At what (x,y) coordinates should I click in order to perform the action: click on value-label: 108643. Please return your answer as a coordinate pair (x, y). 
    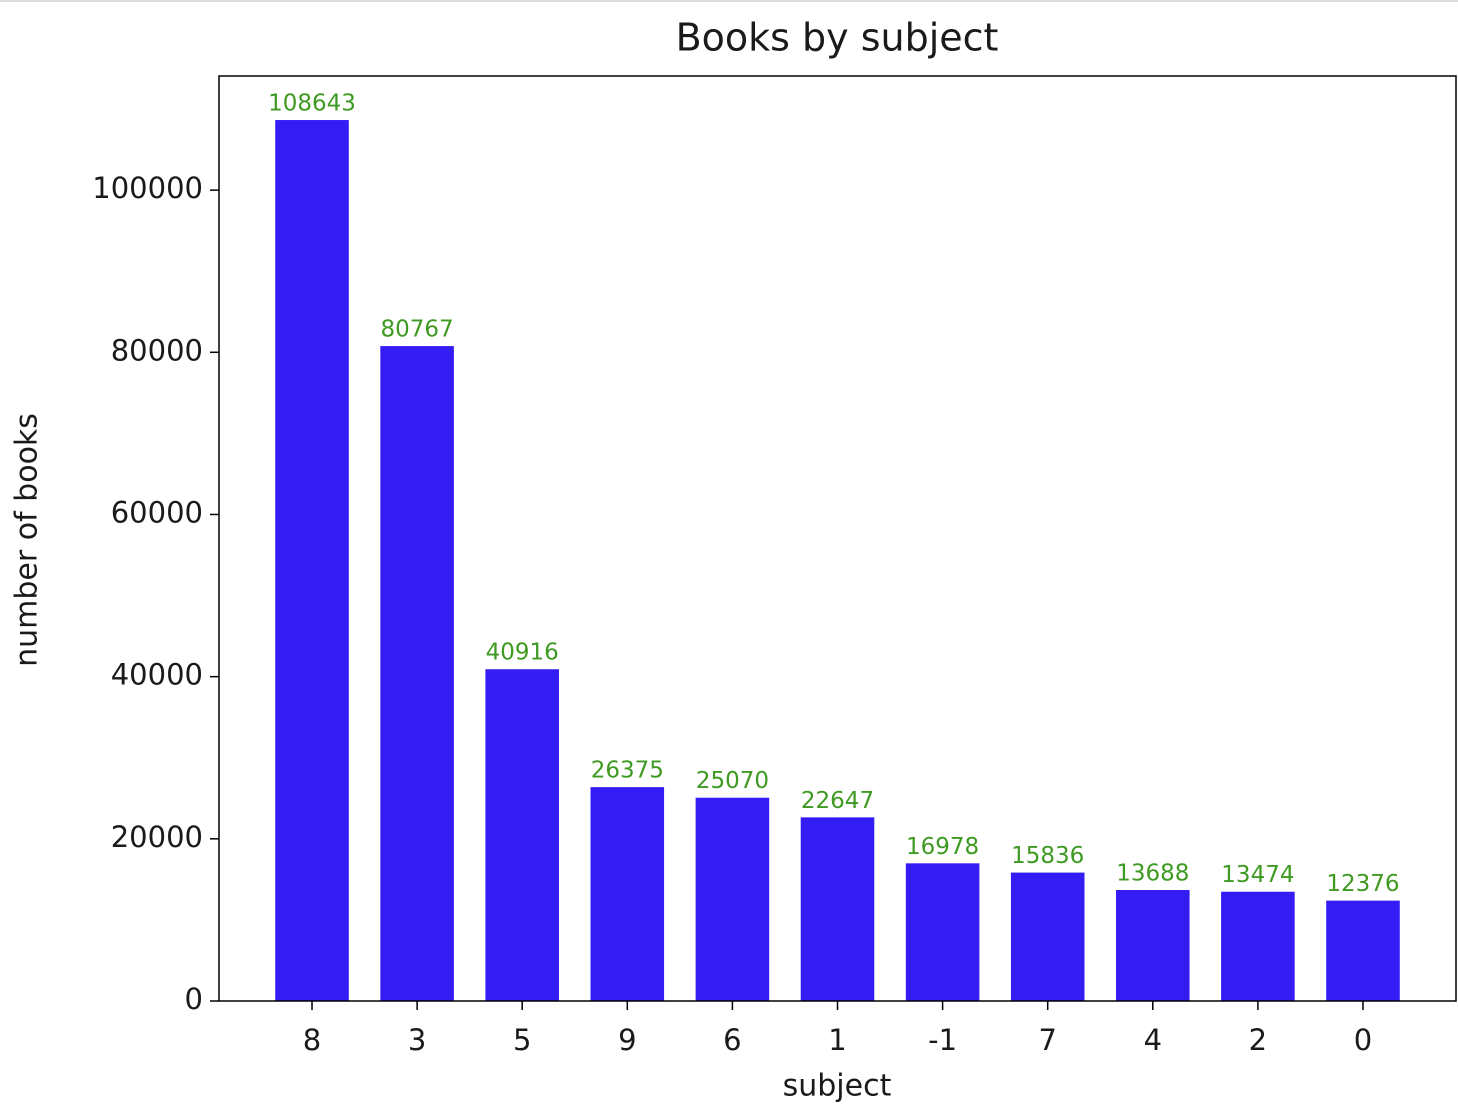
    Looking at the image, I should click on (312, 104).